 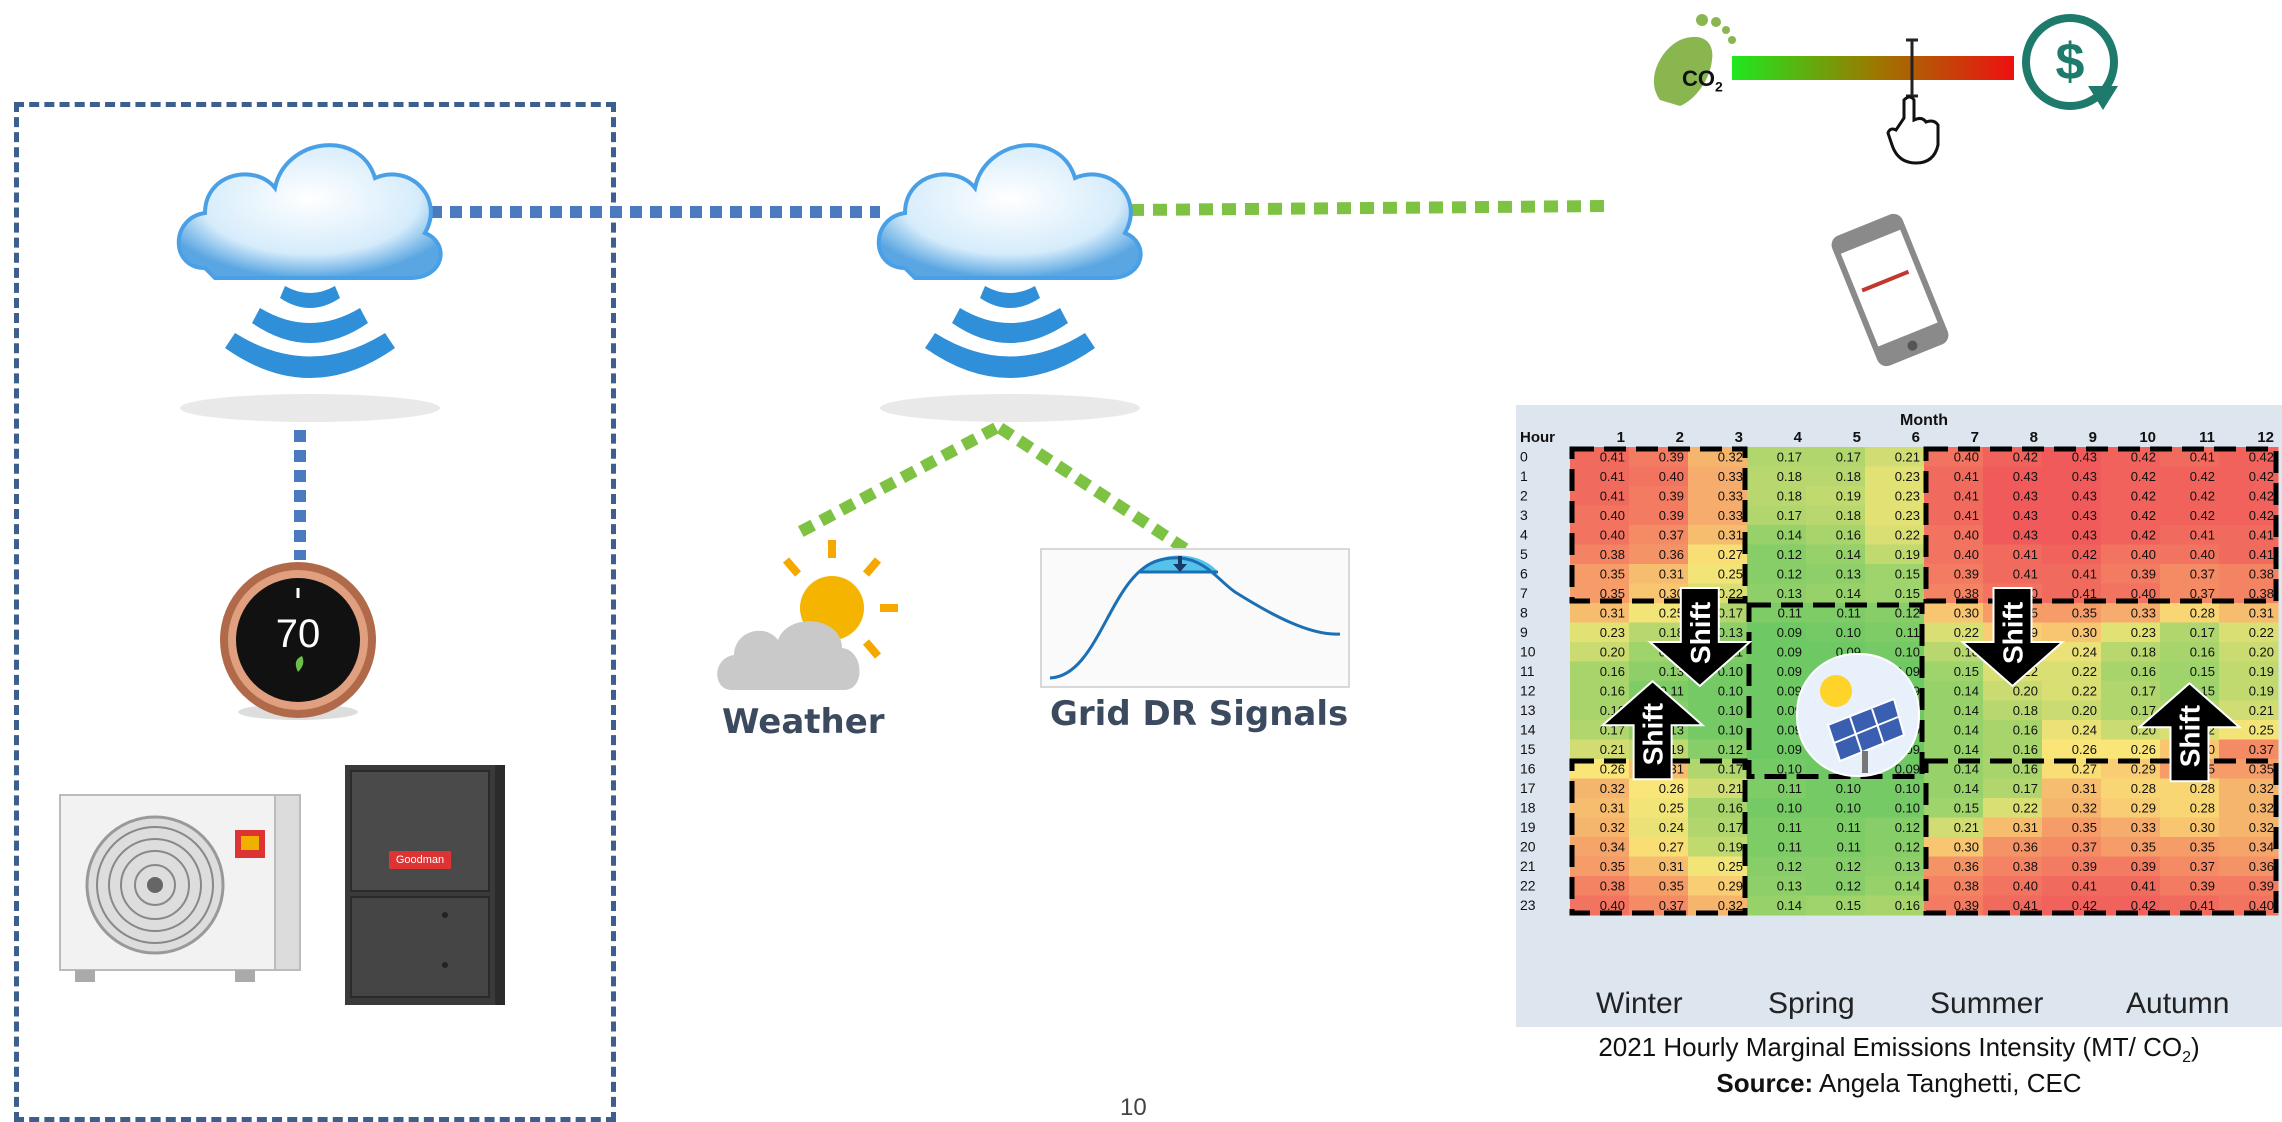 What do you see at coordinates (2084, 710) in the screenshot?
I see `cell-value-label: 0.20` at bounding box center [2084, 710].